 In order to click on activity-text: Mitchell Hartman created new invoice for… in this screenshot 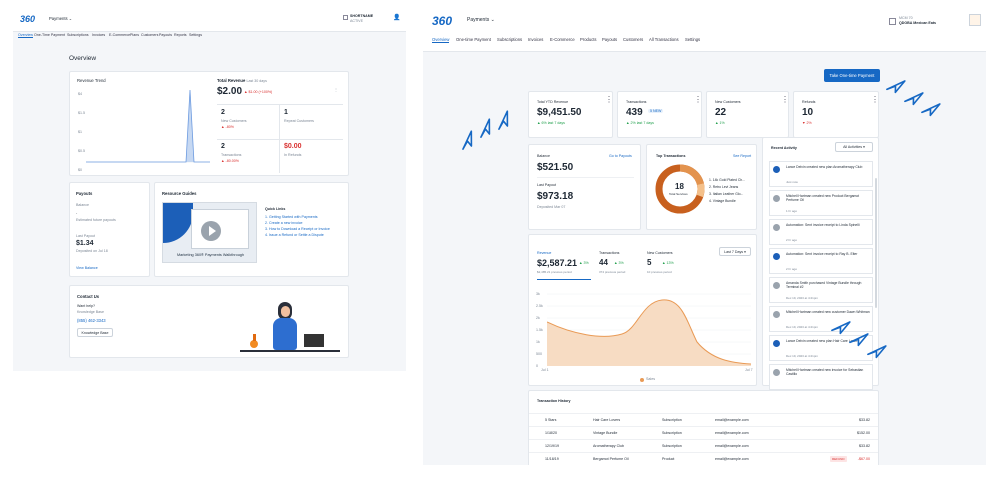, I will do `click(825, 372)`.